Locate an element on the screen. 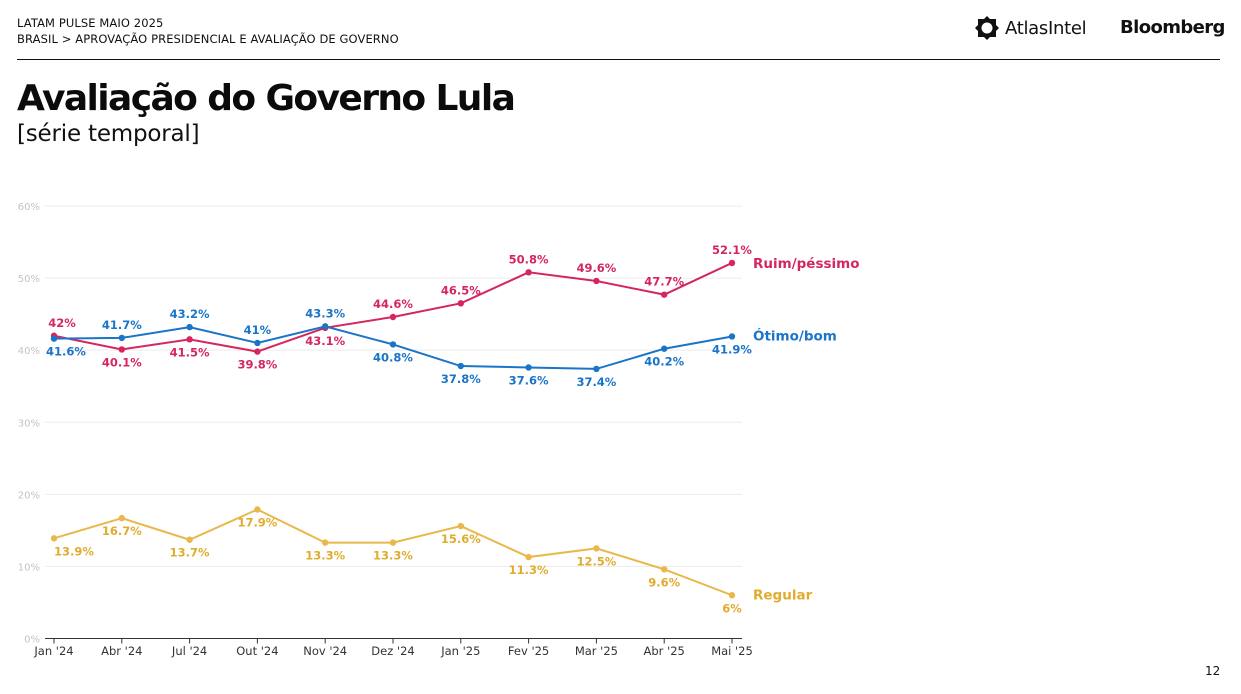 The width and height of the screenshot is (1241, 694). data-label: 44.6% is located at coordinates (393, 304).